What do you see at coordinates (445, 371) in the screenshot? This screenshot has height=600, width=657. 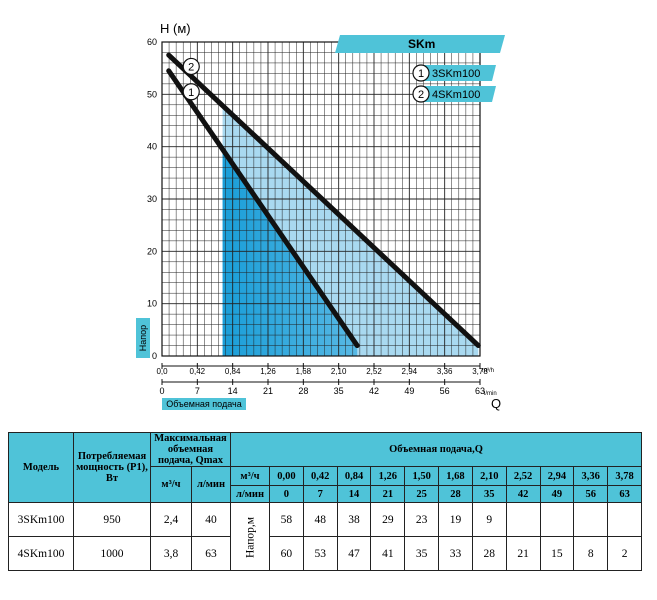 I see `x-tick-label-m3h: 3,36` at bounding box center [445, 371].